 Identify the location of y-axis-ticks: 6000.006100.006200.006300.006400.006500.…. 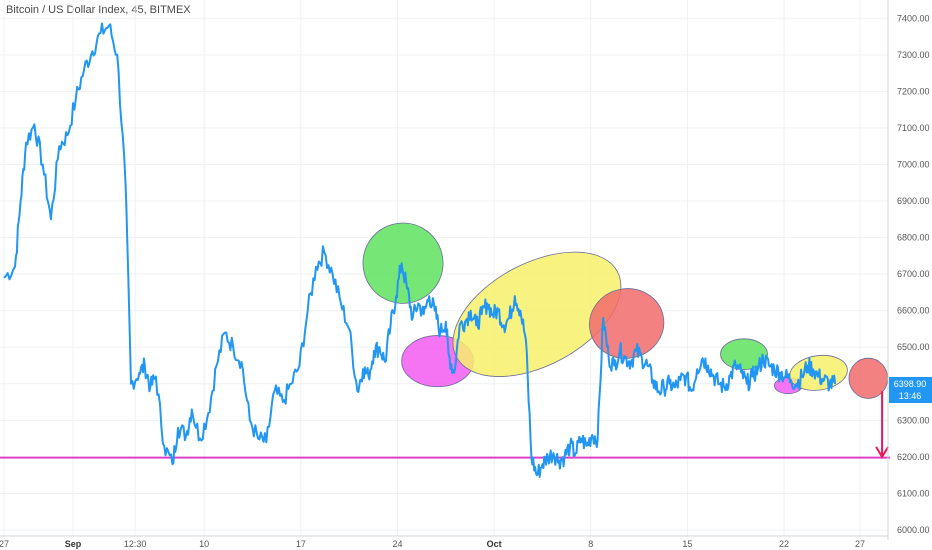
(913, 274).